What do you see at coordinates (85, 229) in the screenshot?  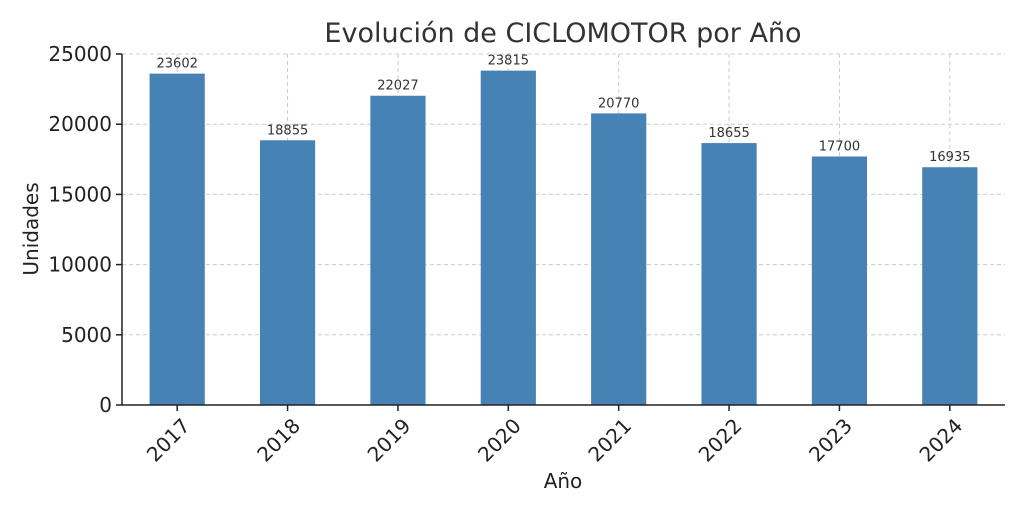 I see `y-axis-ticks: 0 5000 10000 15000 20000 25000` at bounding box center [85, 229].